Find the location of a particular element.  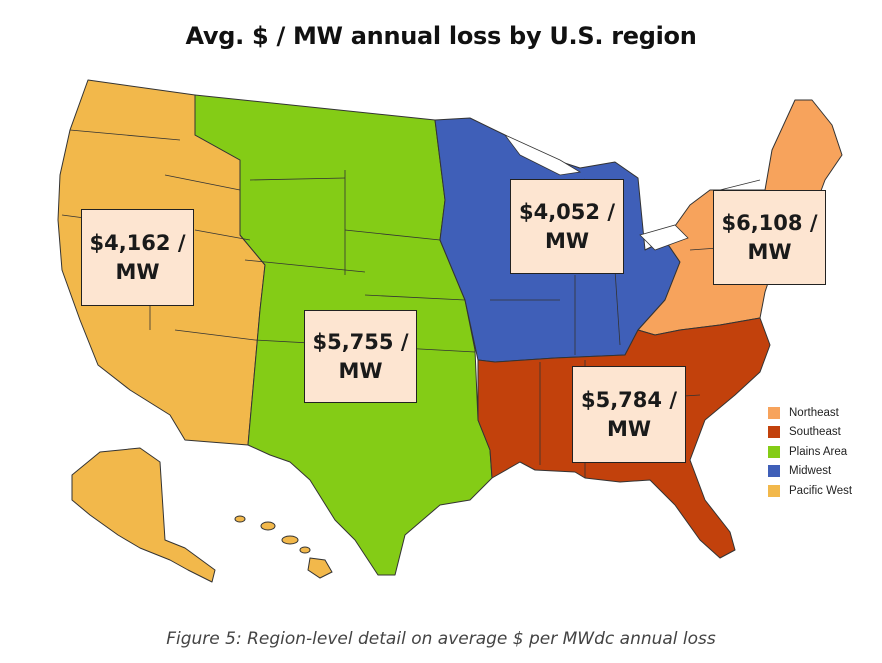

legend-label: Southeast is located at coordinates (815, 432).